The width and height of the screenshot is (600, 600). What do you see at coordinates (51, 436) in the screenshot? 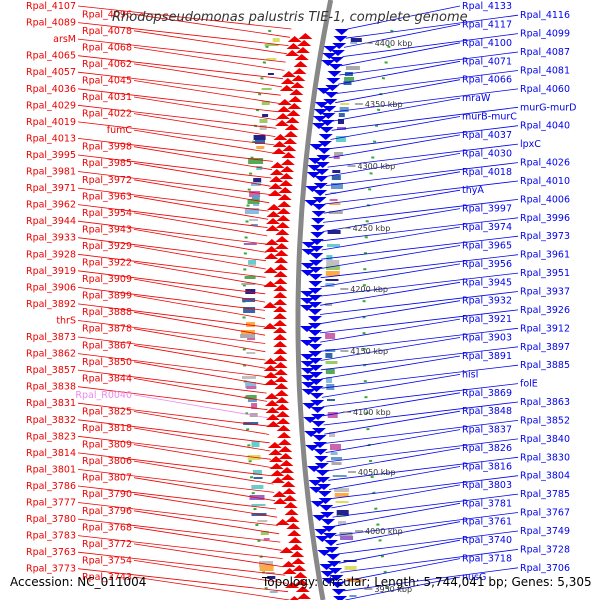
I see `gene-label: Rpal_3823` at bounding box center [51, 436].